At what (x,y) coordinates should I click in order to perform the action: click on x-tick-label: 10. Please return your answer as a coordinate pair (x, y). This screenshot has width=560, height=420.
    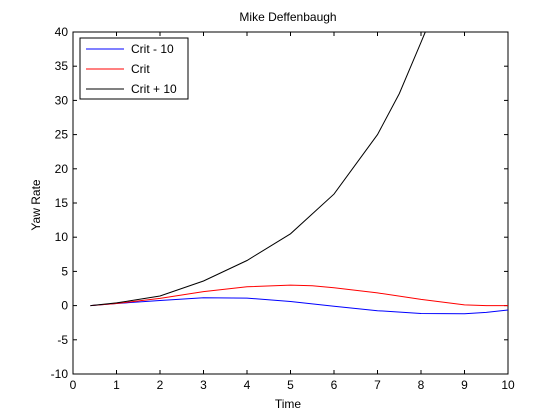
    Looking at the image, I should click on (508, 385).